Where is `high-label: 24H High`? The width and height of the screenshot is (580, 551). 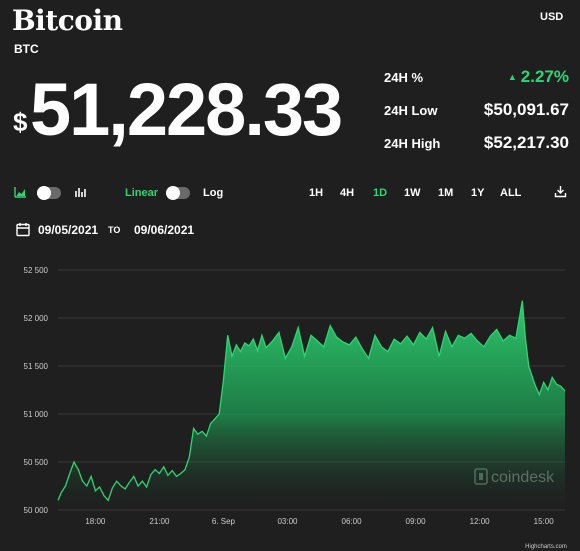
high-label: 24H High is located at coordinates (412, 143).